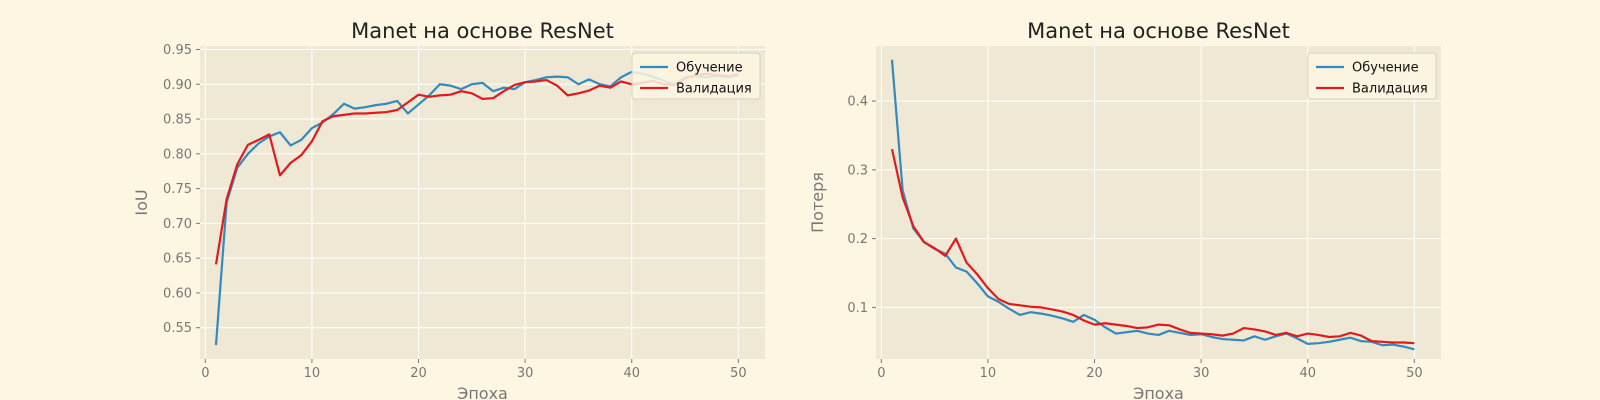 The image size is (1600, 400). I want to click on y-tick-label: 0.95, so click(177, 50).